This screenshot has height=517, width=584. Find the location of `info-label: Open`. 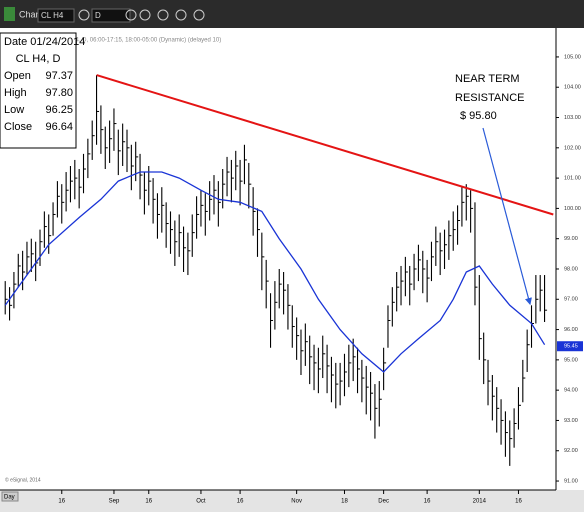

info-label: Open is located at coordinates (17, 76).